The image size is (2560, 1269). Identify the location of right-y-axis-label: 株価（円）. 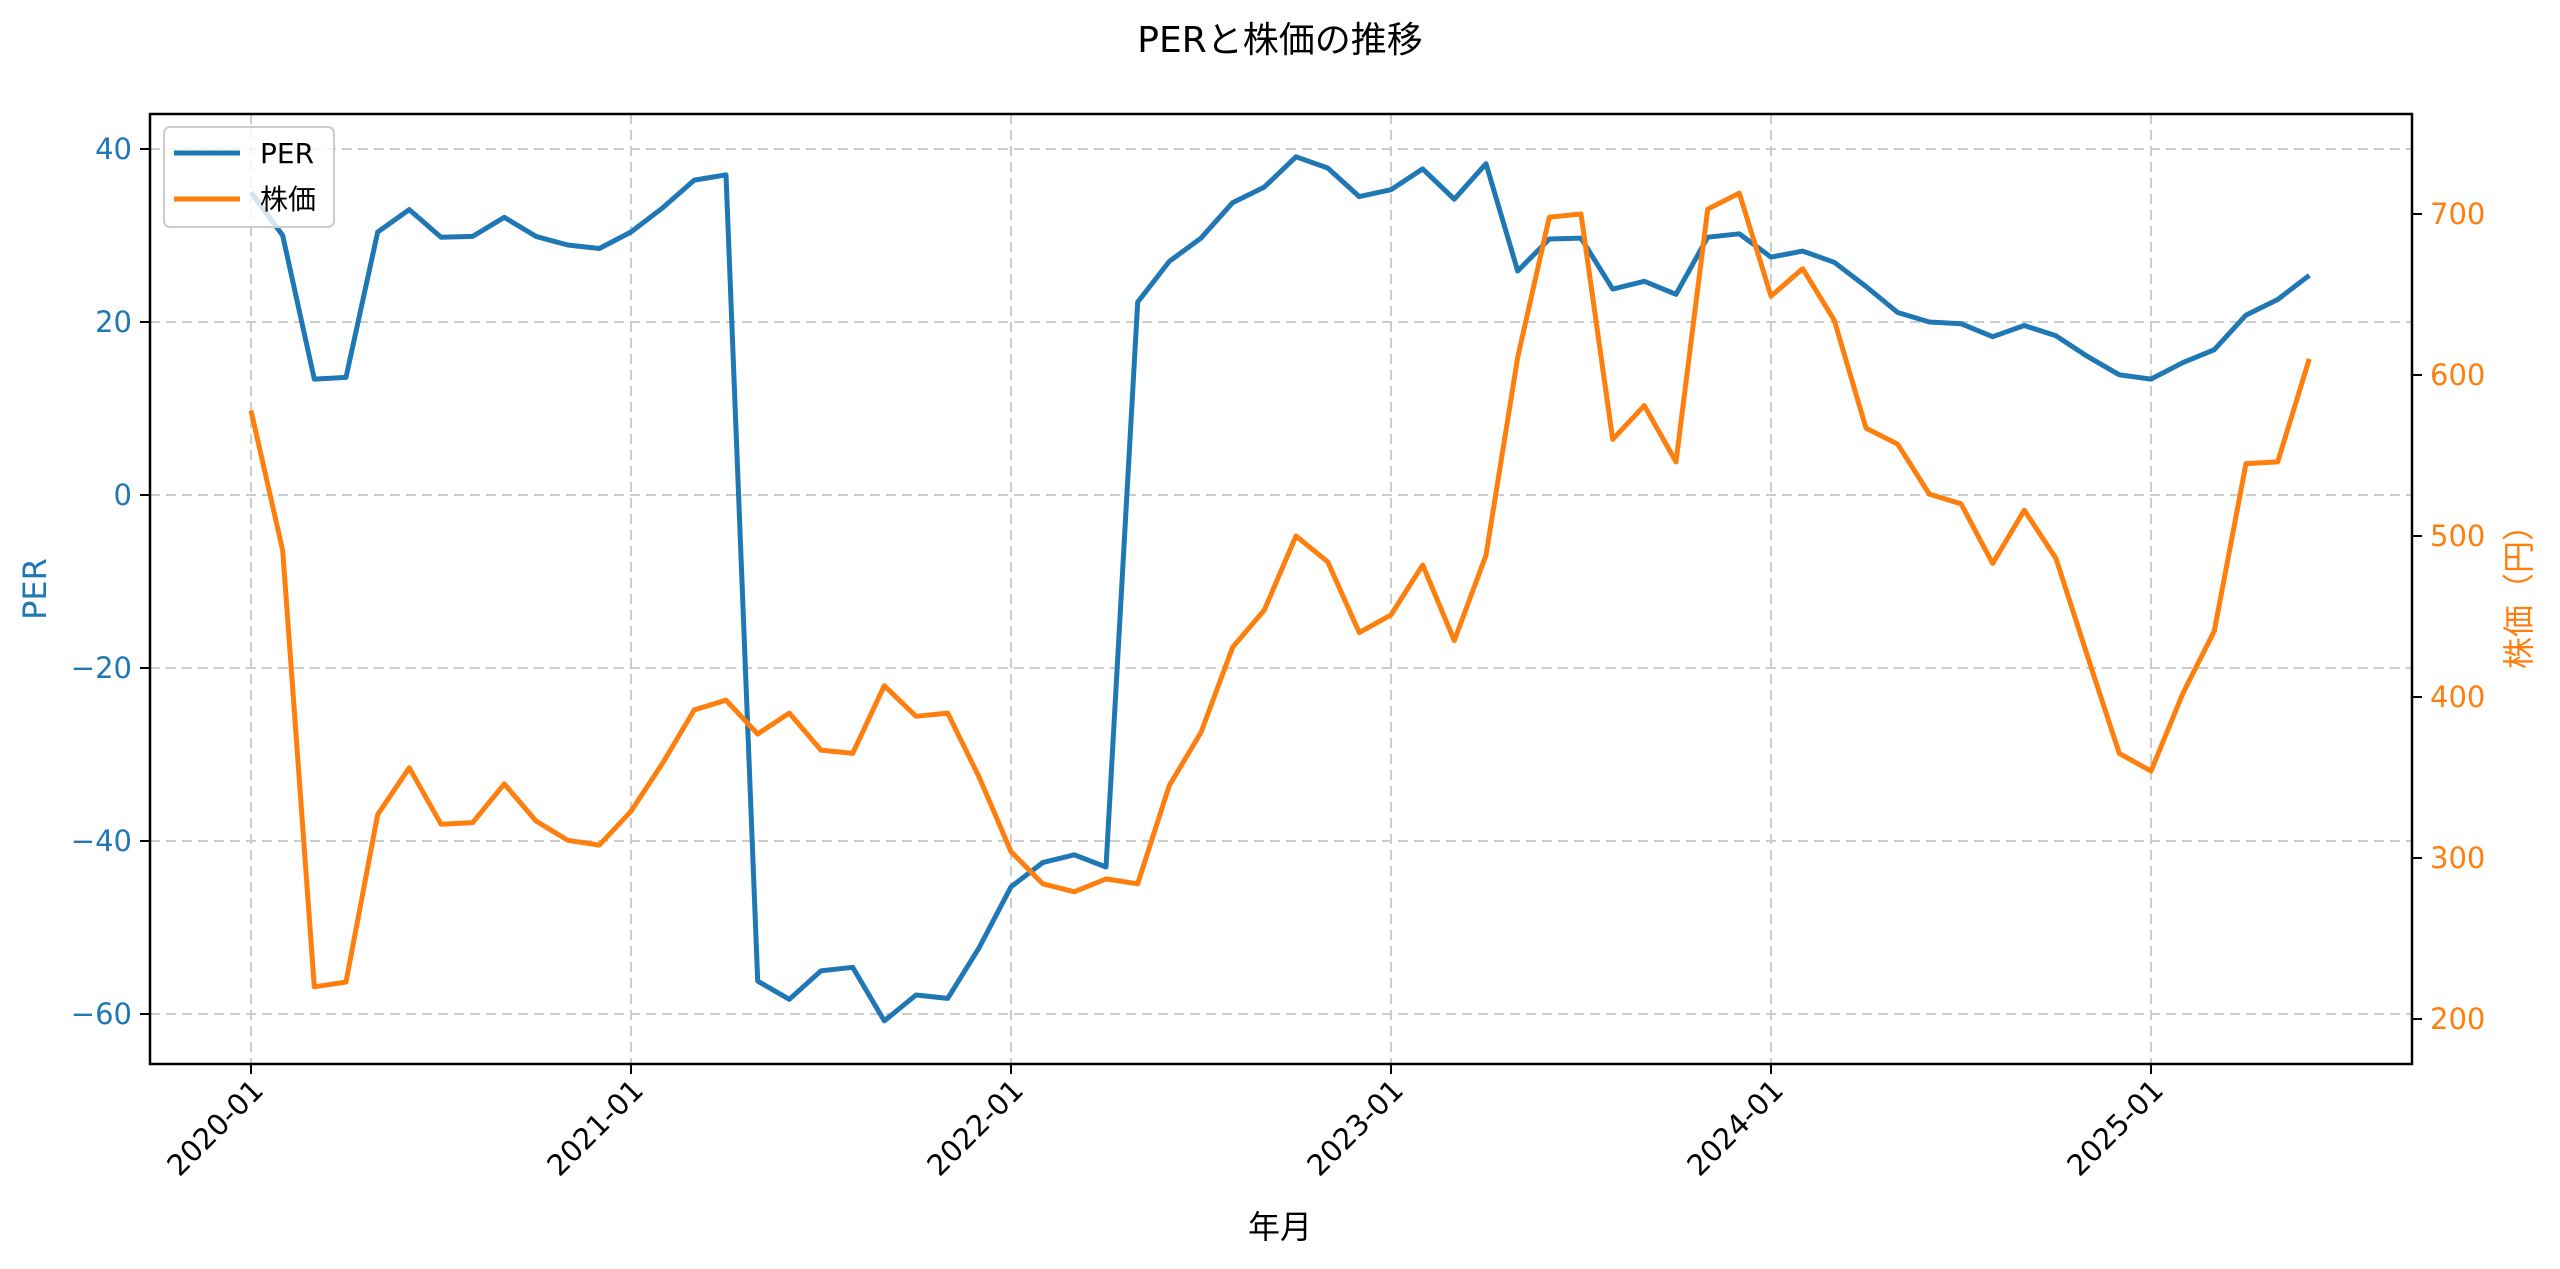
(2519, 589).